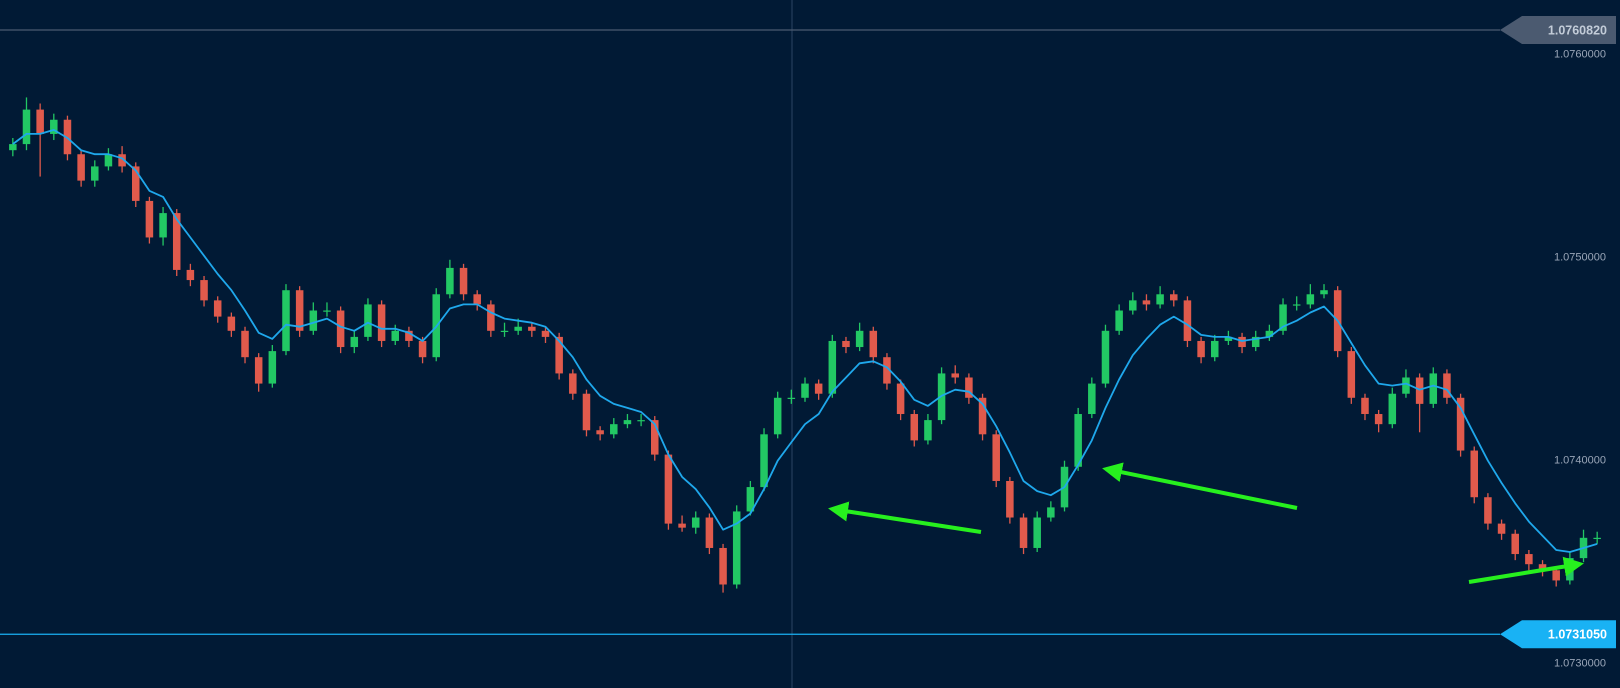 Image resolution: width=1620 pixels, height=688 pixels. I want to click on y-tick-label: 1.0740000, so click(1580, 460).